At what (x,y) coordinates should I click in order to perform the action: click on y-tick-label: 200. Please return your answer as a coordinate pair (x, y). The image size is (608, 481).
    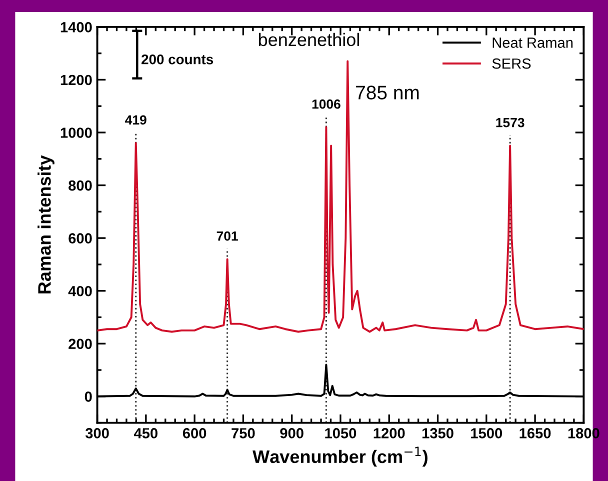
    Looking at the image, I should click on (80, 344).